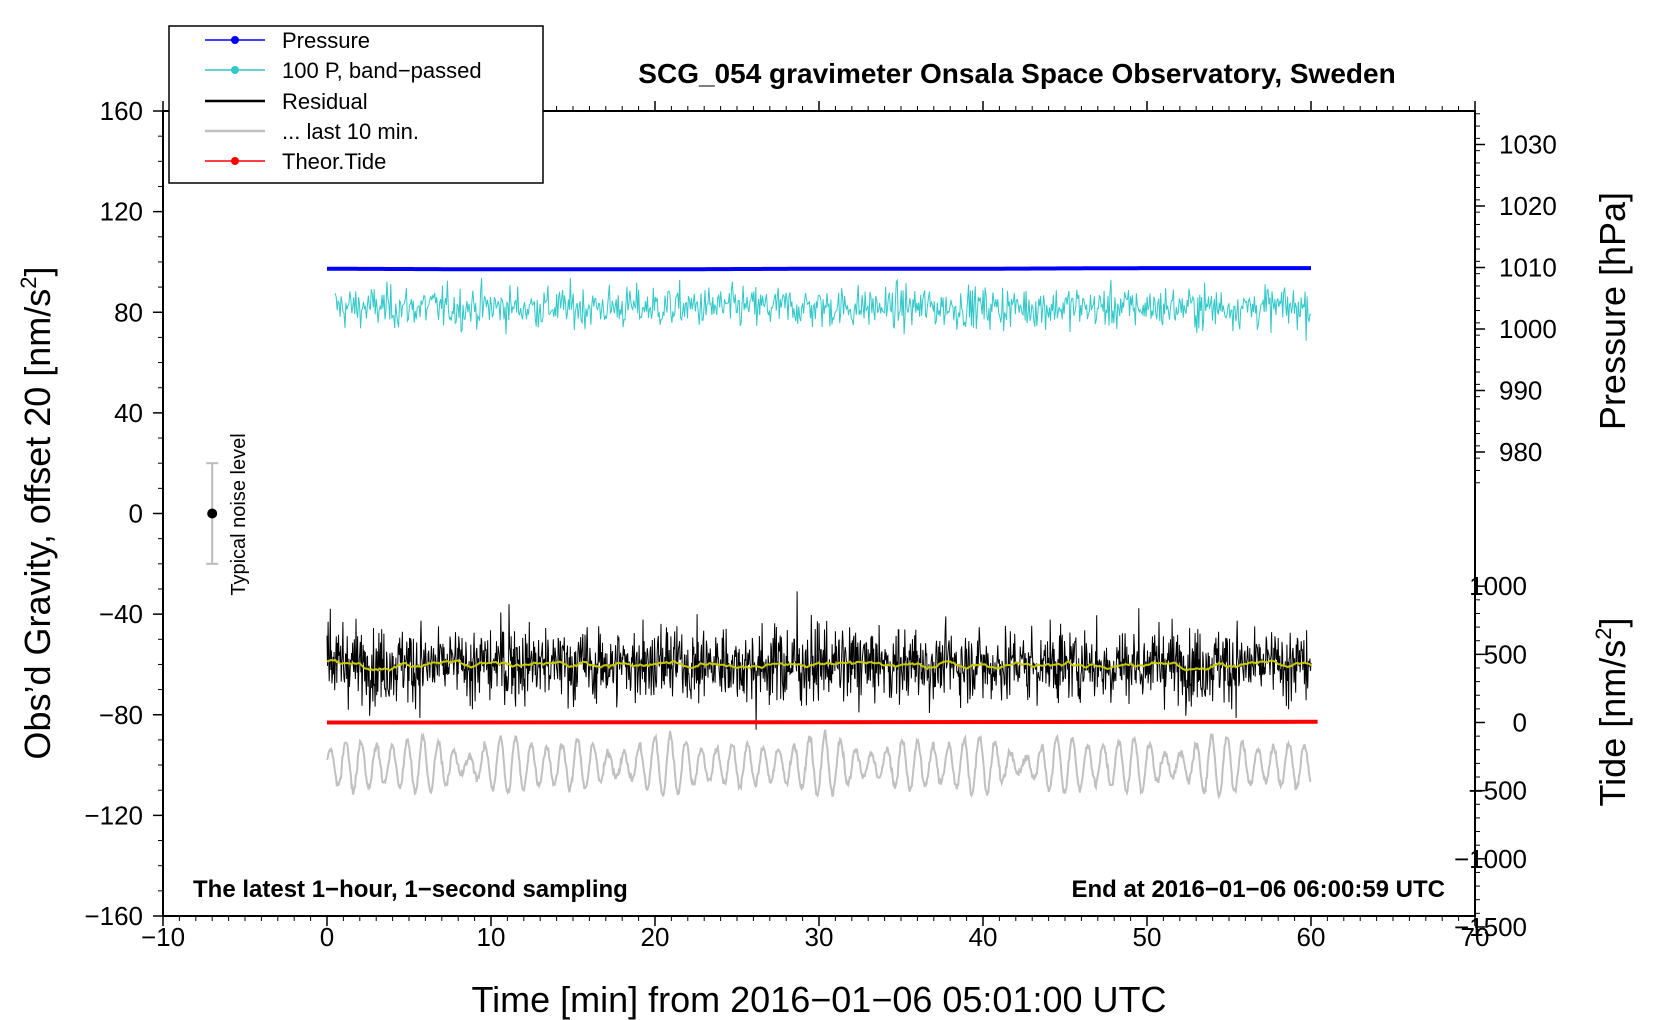 This screenshot has width=1660, height=1020. Describe the element at coordinates (121, 614) in the screenshot. I see `y-tick-label: −40` at that location.